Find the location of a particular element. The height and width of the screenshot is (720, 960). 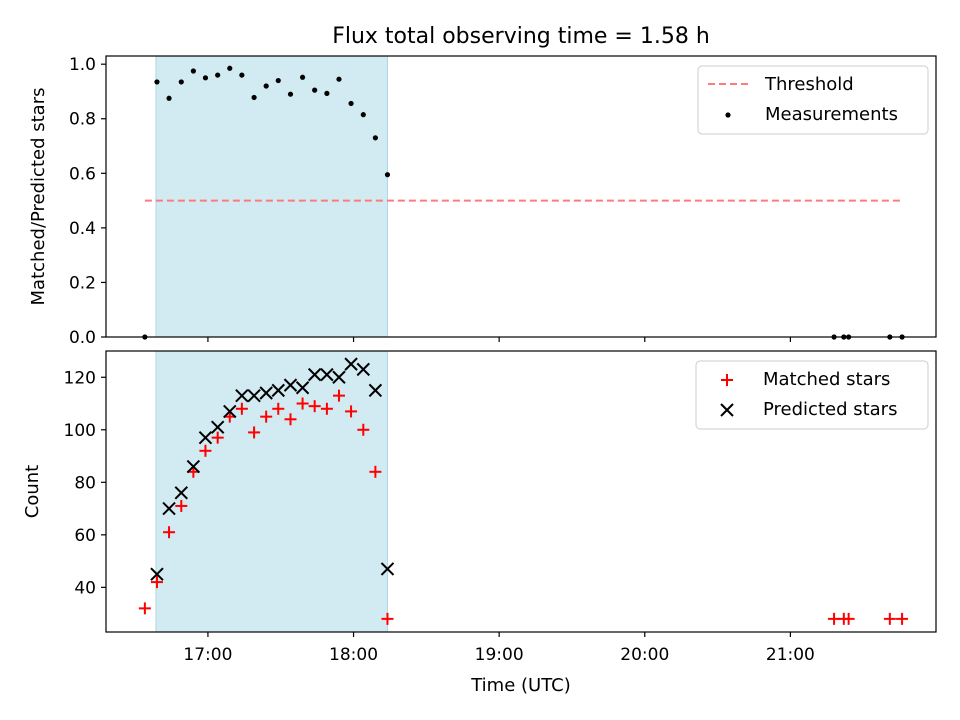

bottom-x-ticks: 17:00 18:00 19:00 20:00 21:00 is located at coordinates (499, 648).